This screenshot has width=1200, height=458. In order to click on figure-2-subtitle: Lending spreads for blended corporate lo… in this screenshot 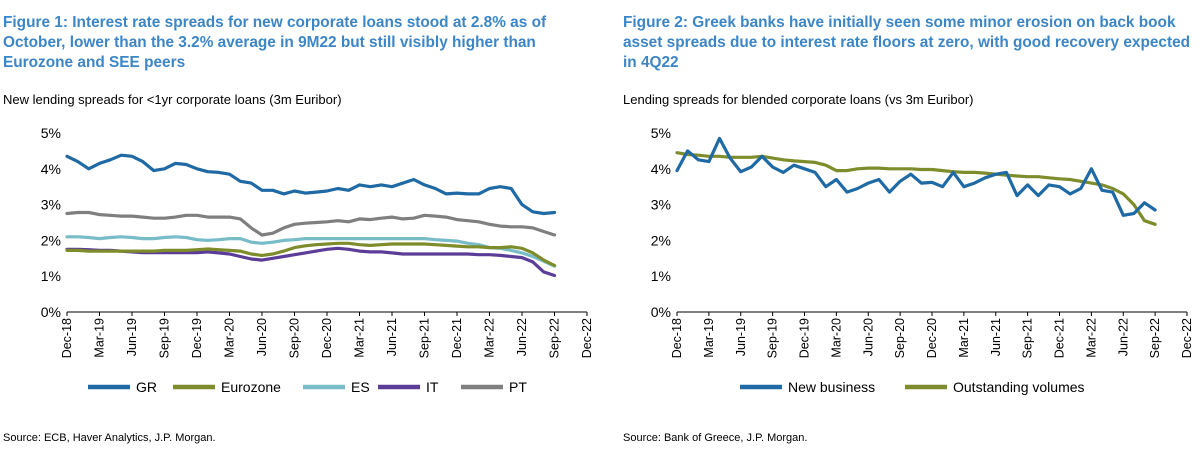, I will do `click(798, 99)`.